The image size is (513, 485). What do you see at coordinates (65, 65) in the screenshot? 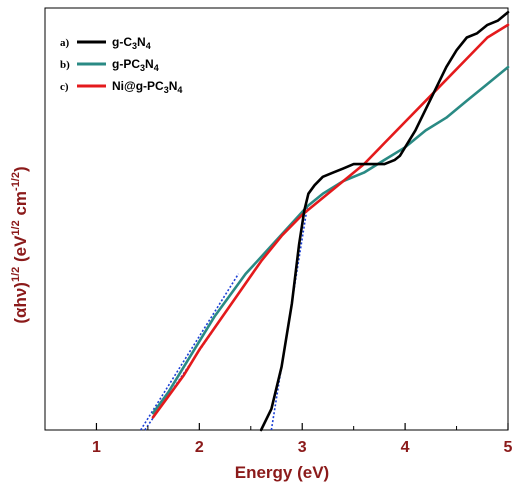
I see `legend-tag: b)` at bounding box center [65, 65].